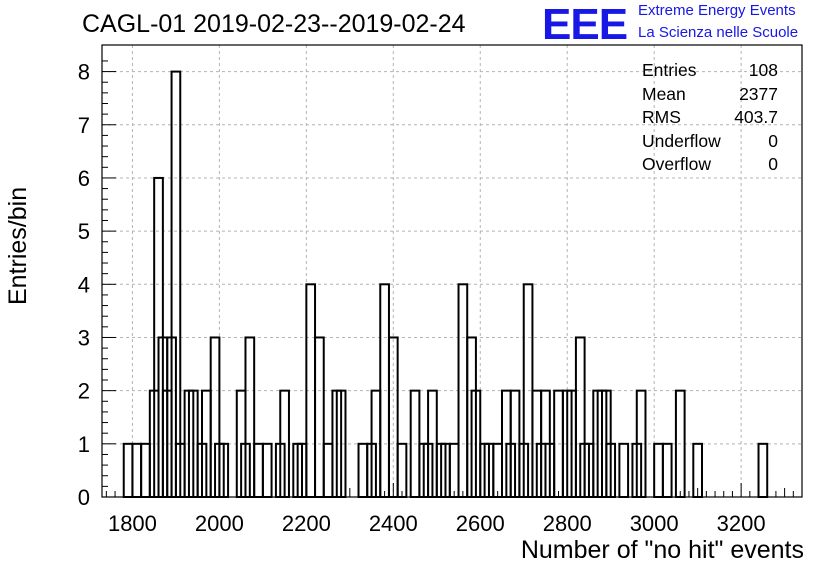  I want to click on y-tick-label: 1, so click(84, 444).